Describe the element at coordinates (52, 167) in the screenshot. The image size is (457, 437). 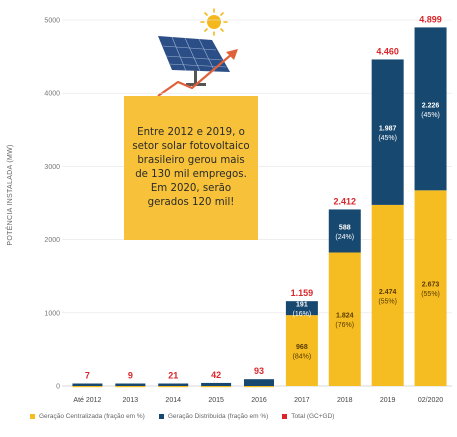
I see `y-tick-label: 3000` at that location.